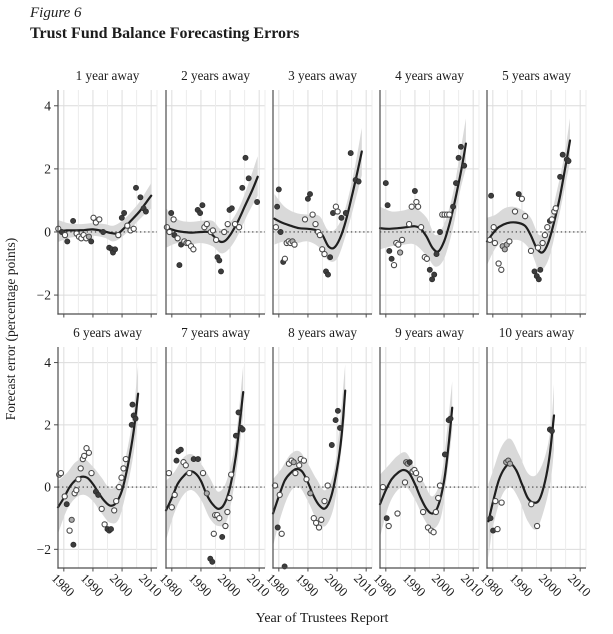 The width and height of the screenshot is (613, 634). Describe the element at coordinates (536, 462) in the screenshot. I see `facet-panel-10: 1980 1990 2000 2010 10 years away` at that location.